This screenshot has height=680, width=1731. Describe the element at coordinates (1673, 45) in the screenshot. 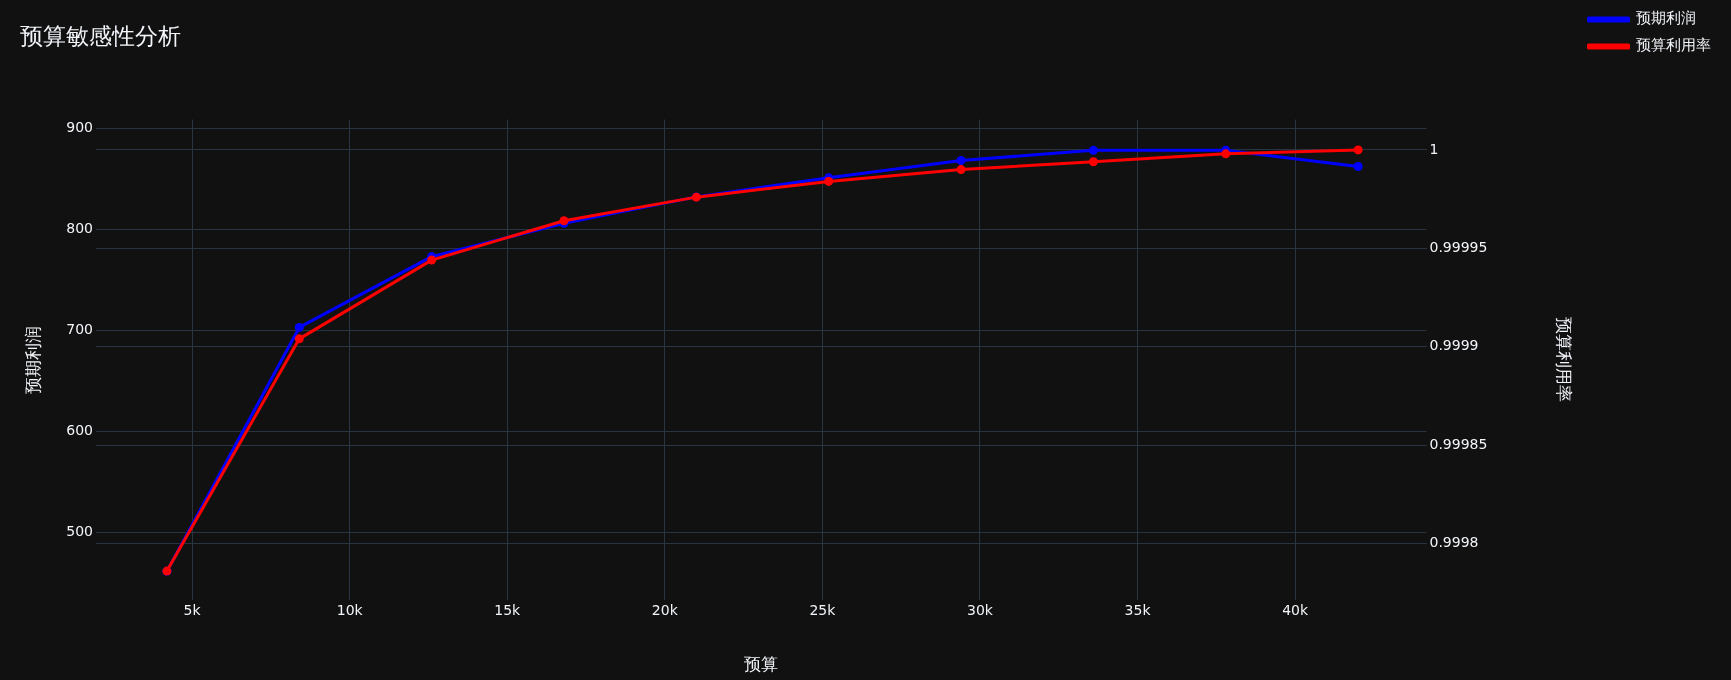

I see `legend-label: 预算利用率` at that location.